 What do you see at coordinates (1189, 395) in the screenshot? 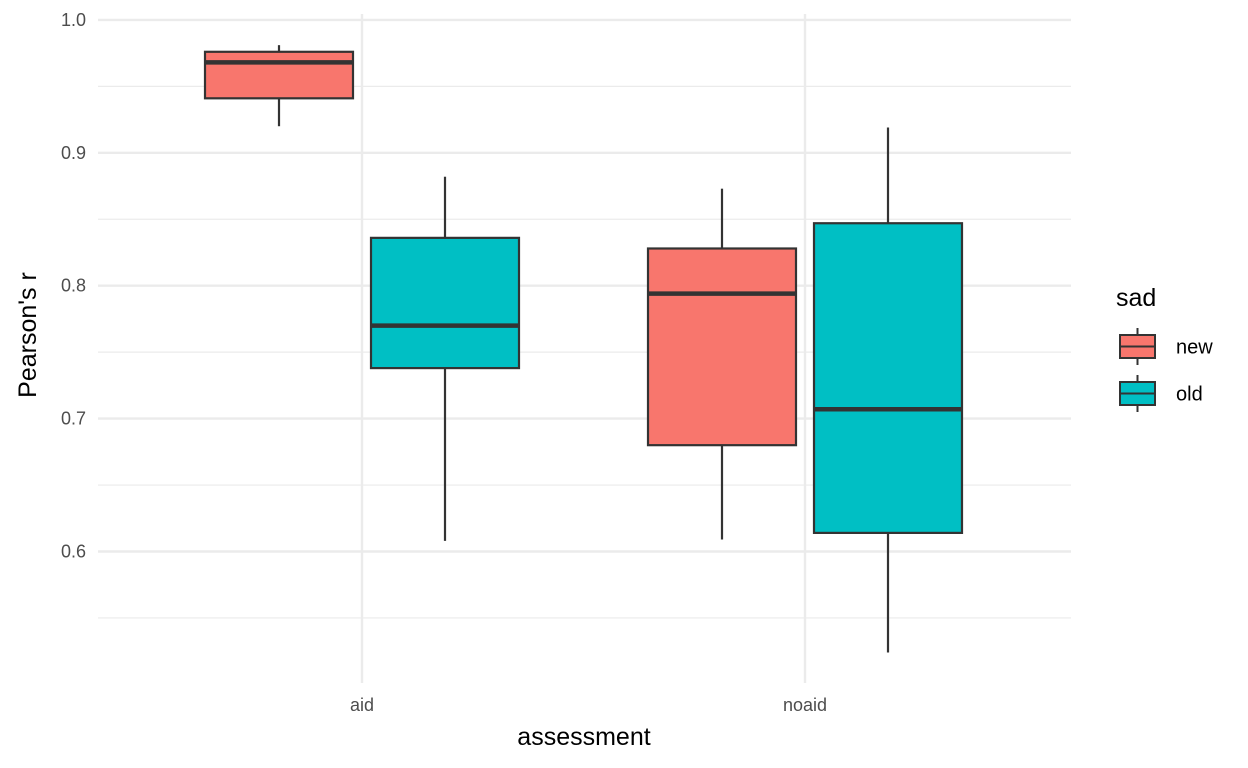
I see `legend-label: old` at bounding box center [1189, 395].